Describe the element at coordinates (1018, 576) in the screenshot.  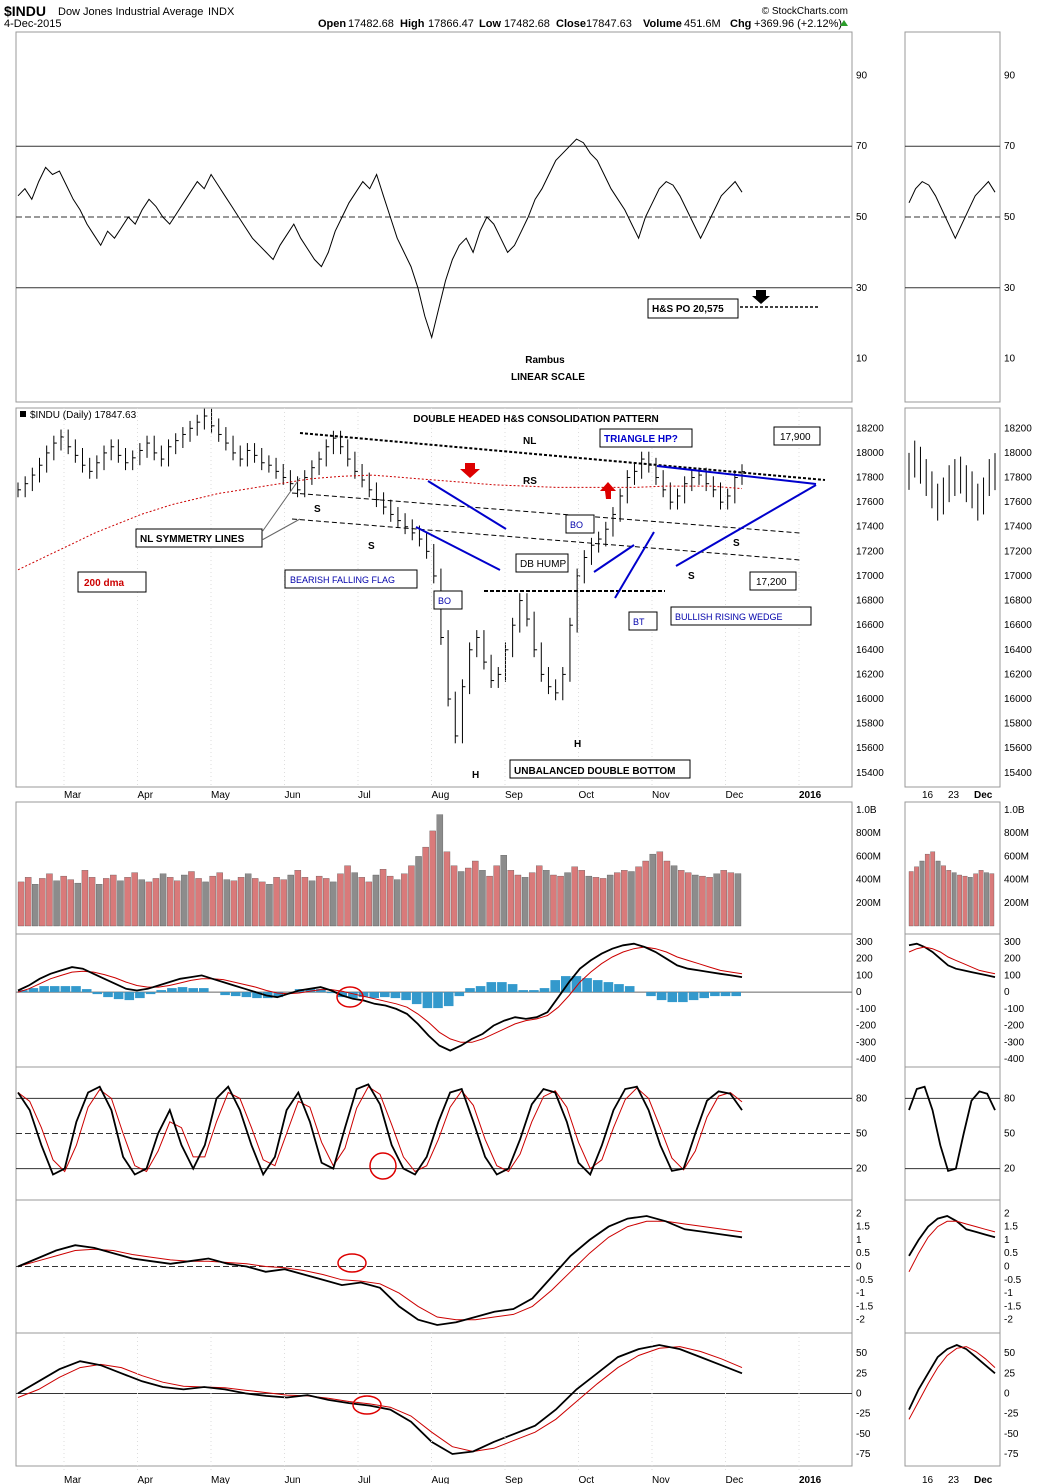
I see `y-tick-label-right: 17000` at that location.